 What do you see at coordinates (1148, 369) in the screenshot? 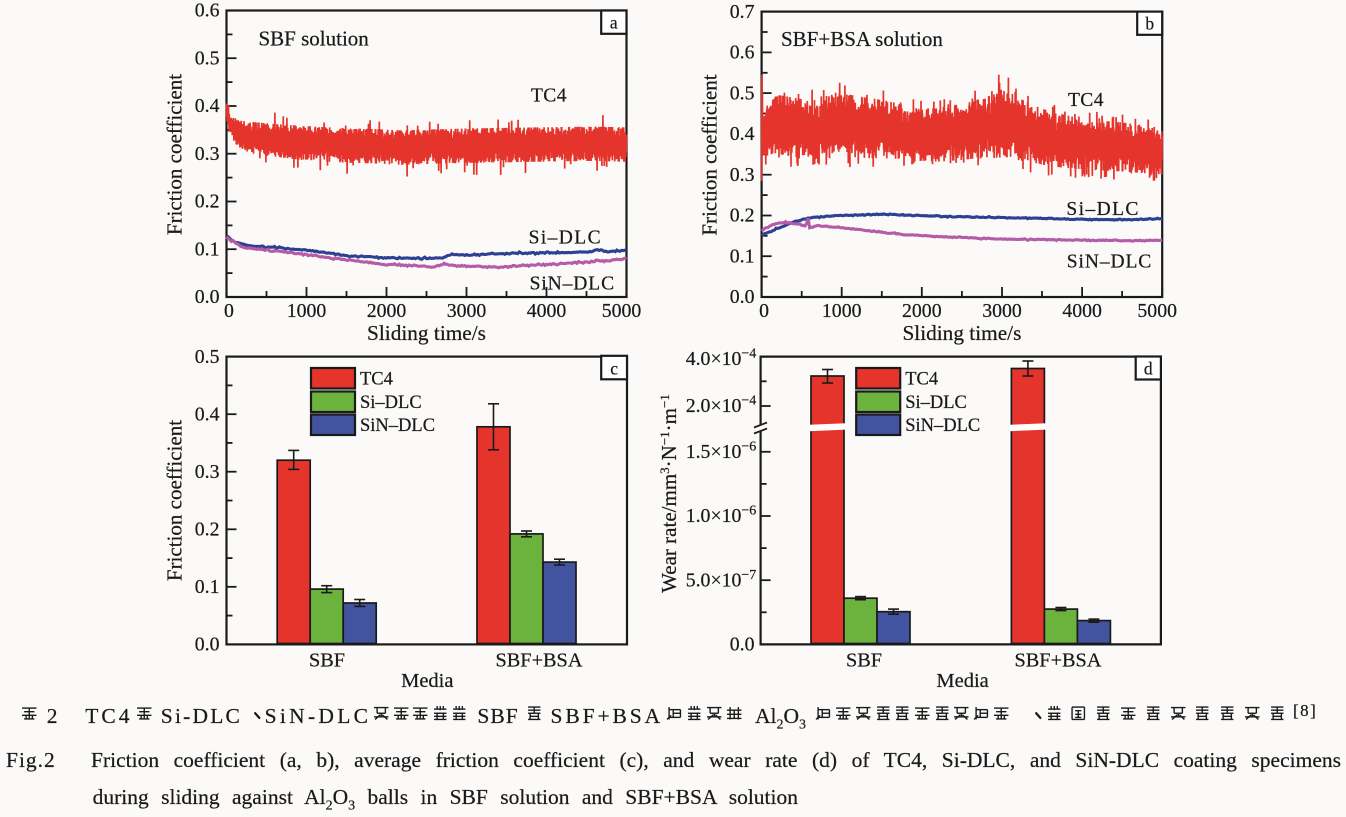
I see `svg-text: d` at bounding box center [1148, 369].